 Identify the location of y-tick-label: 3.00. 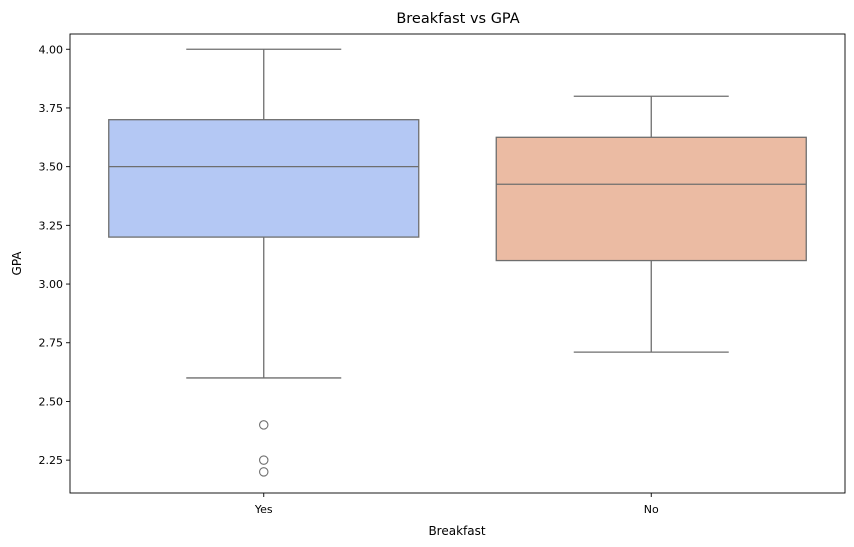
(51, 284).